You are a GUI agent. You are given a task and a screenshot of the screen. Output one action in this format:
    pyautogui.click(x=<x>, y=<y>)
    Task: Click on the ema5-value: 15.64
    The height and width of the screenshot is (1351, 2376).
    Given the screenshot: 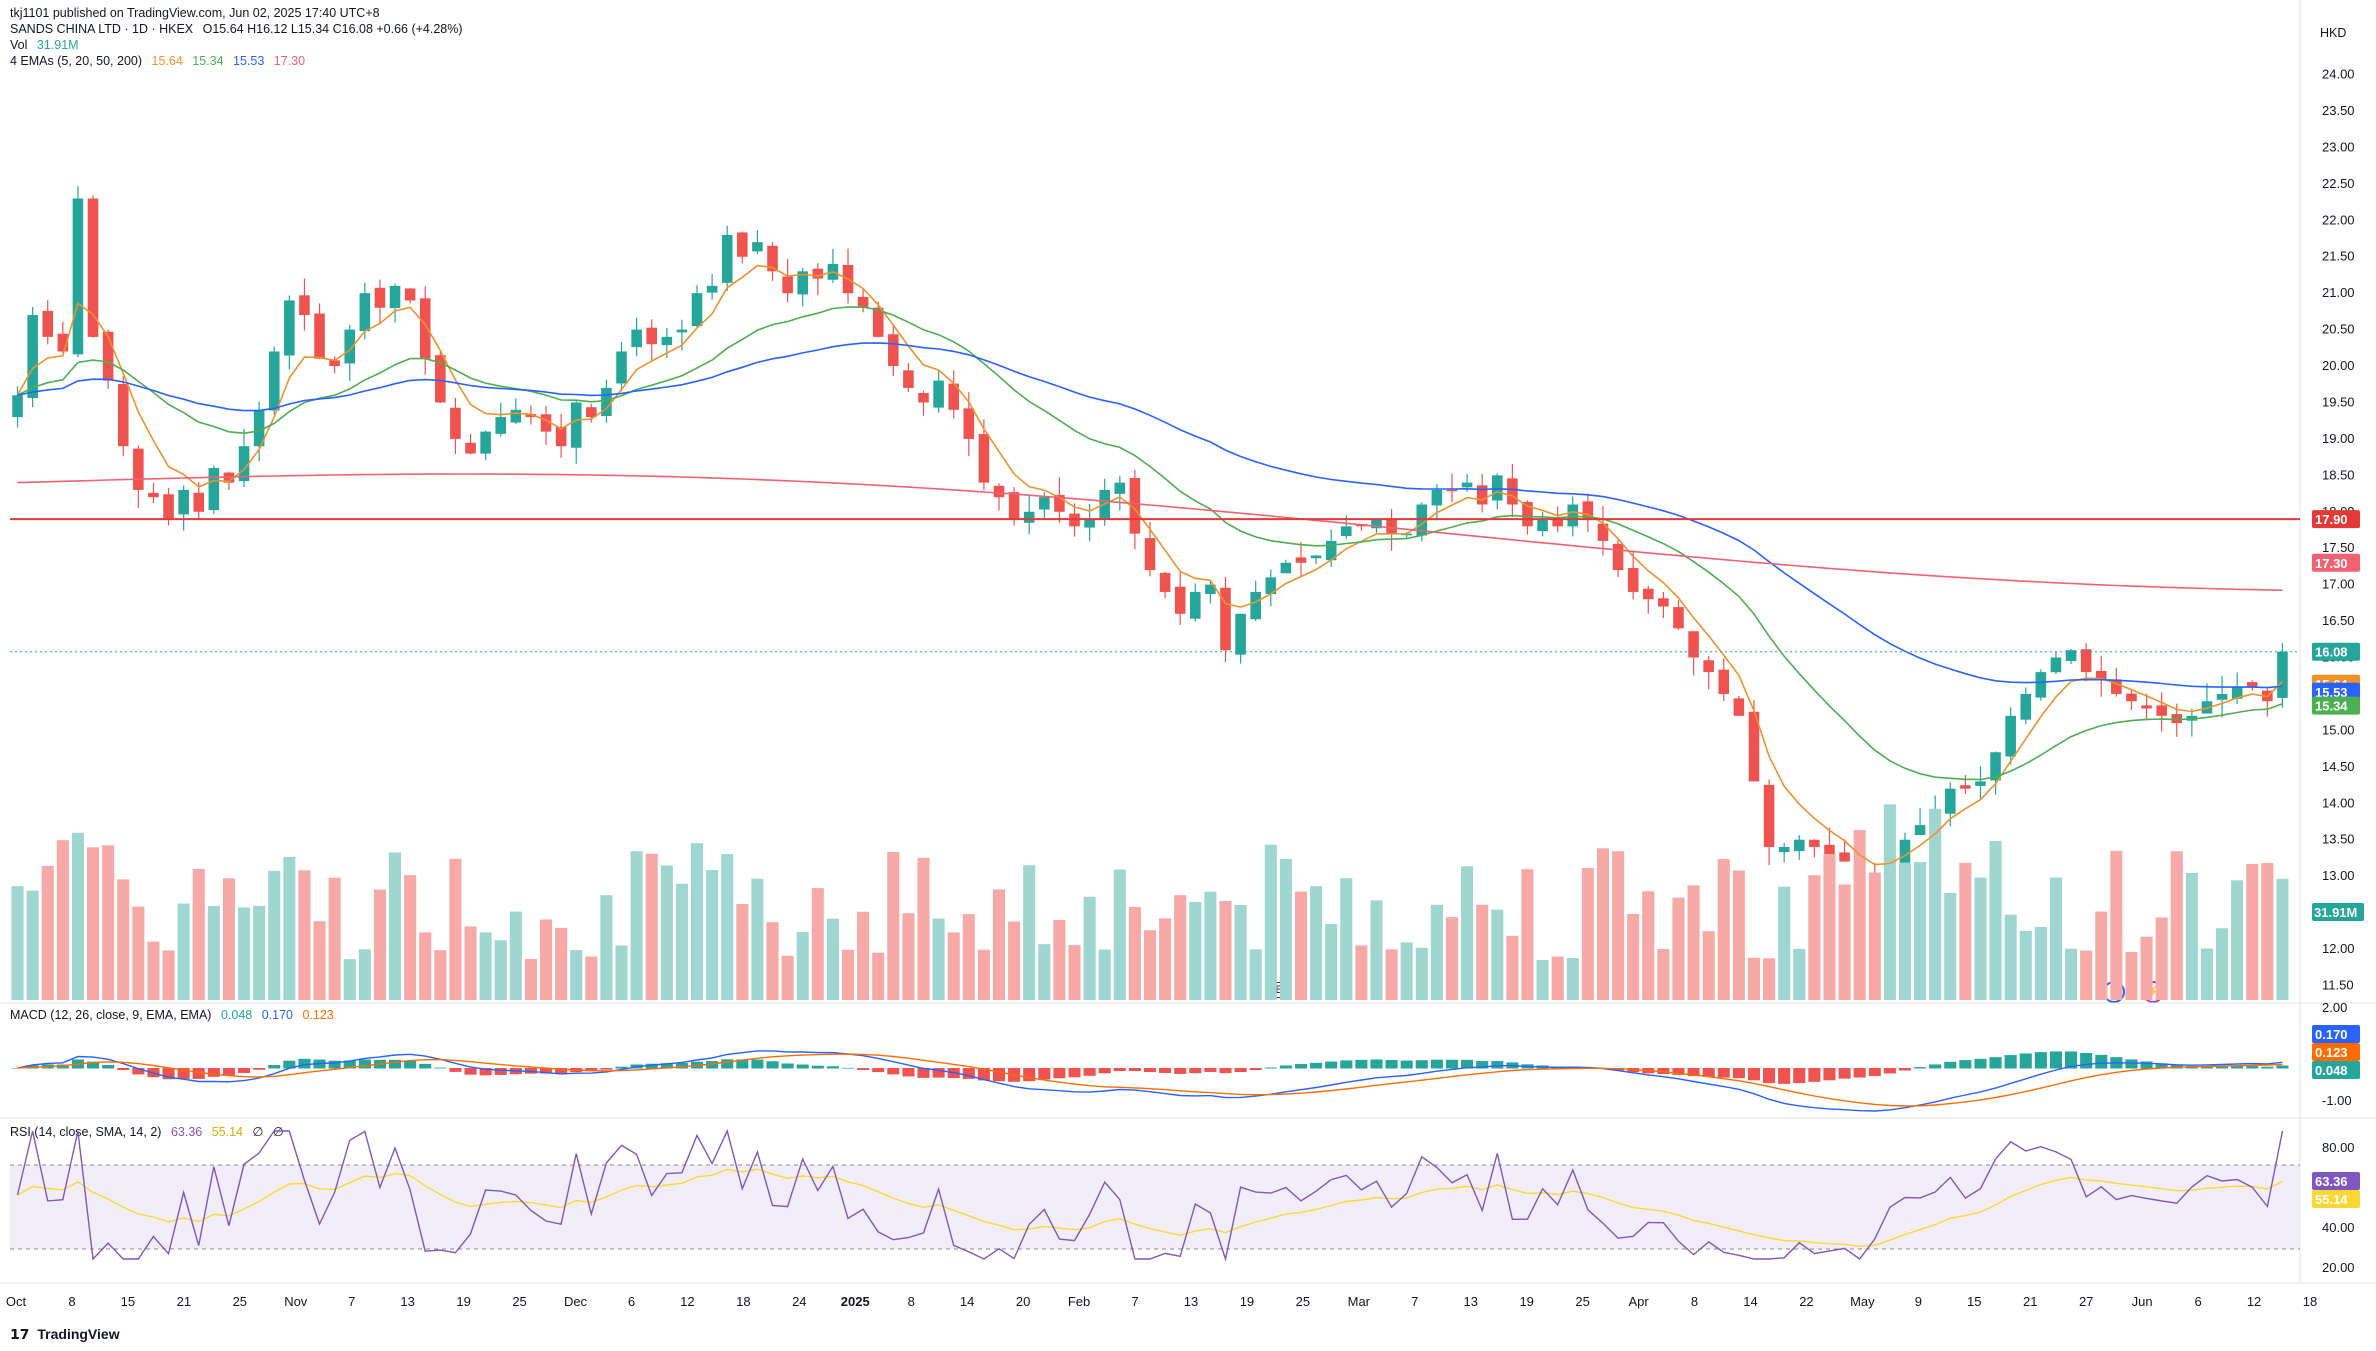 What is the action you would take?
    pyautogui.click(x=167, y=61)
    